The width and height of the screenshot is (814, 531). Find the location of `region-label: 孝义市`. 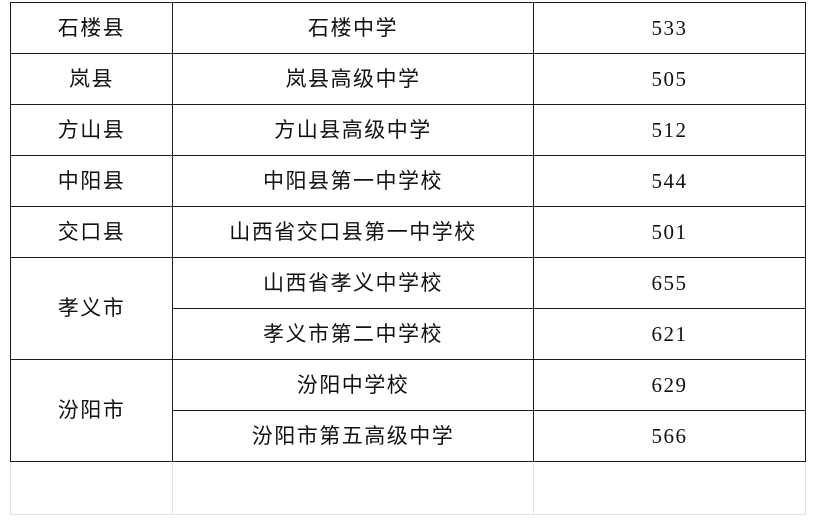

region-label: 孝义市 is located at coordinates (91, 308).